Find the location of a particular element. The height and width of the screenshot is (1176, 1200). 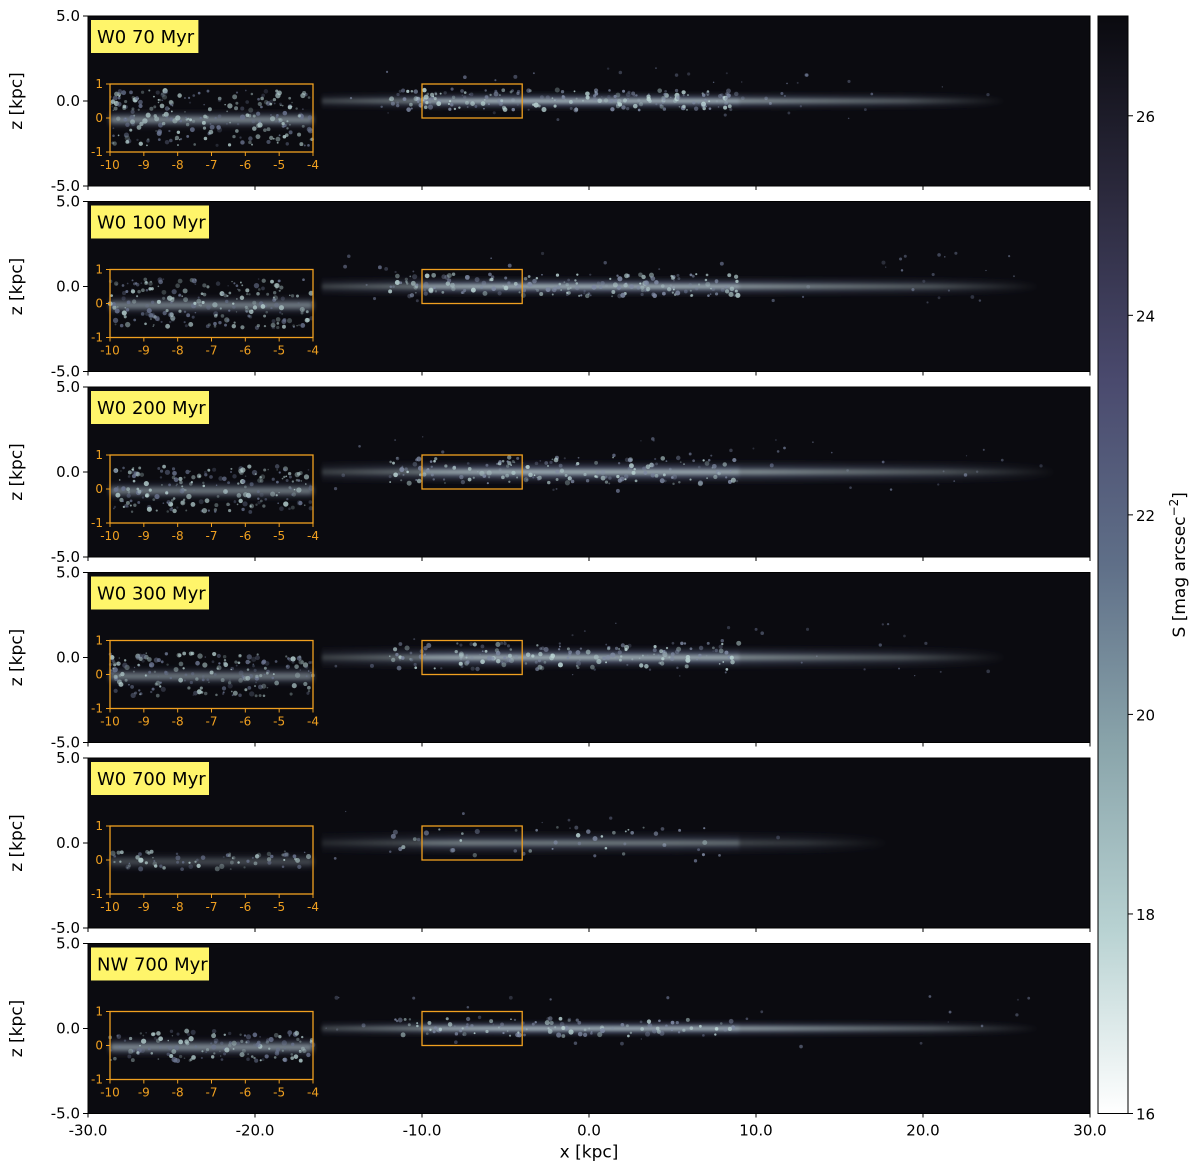

inset-z-tick-label: -1 is located at coordinates (97, 152).